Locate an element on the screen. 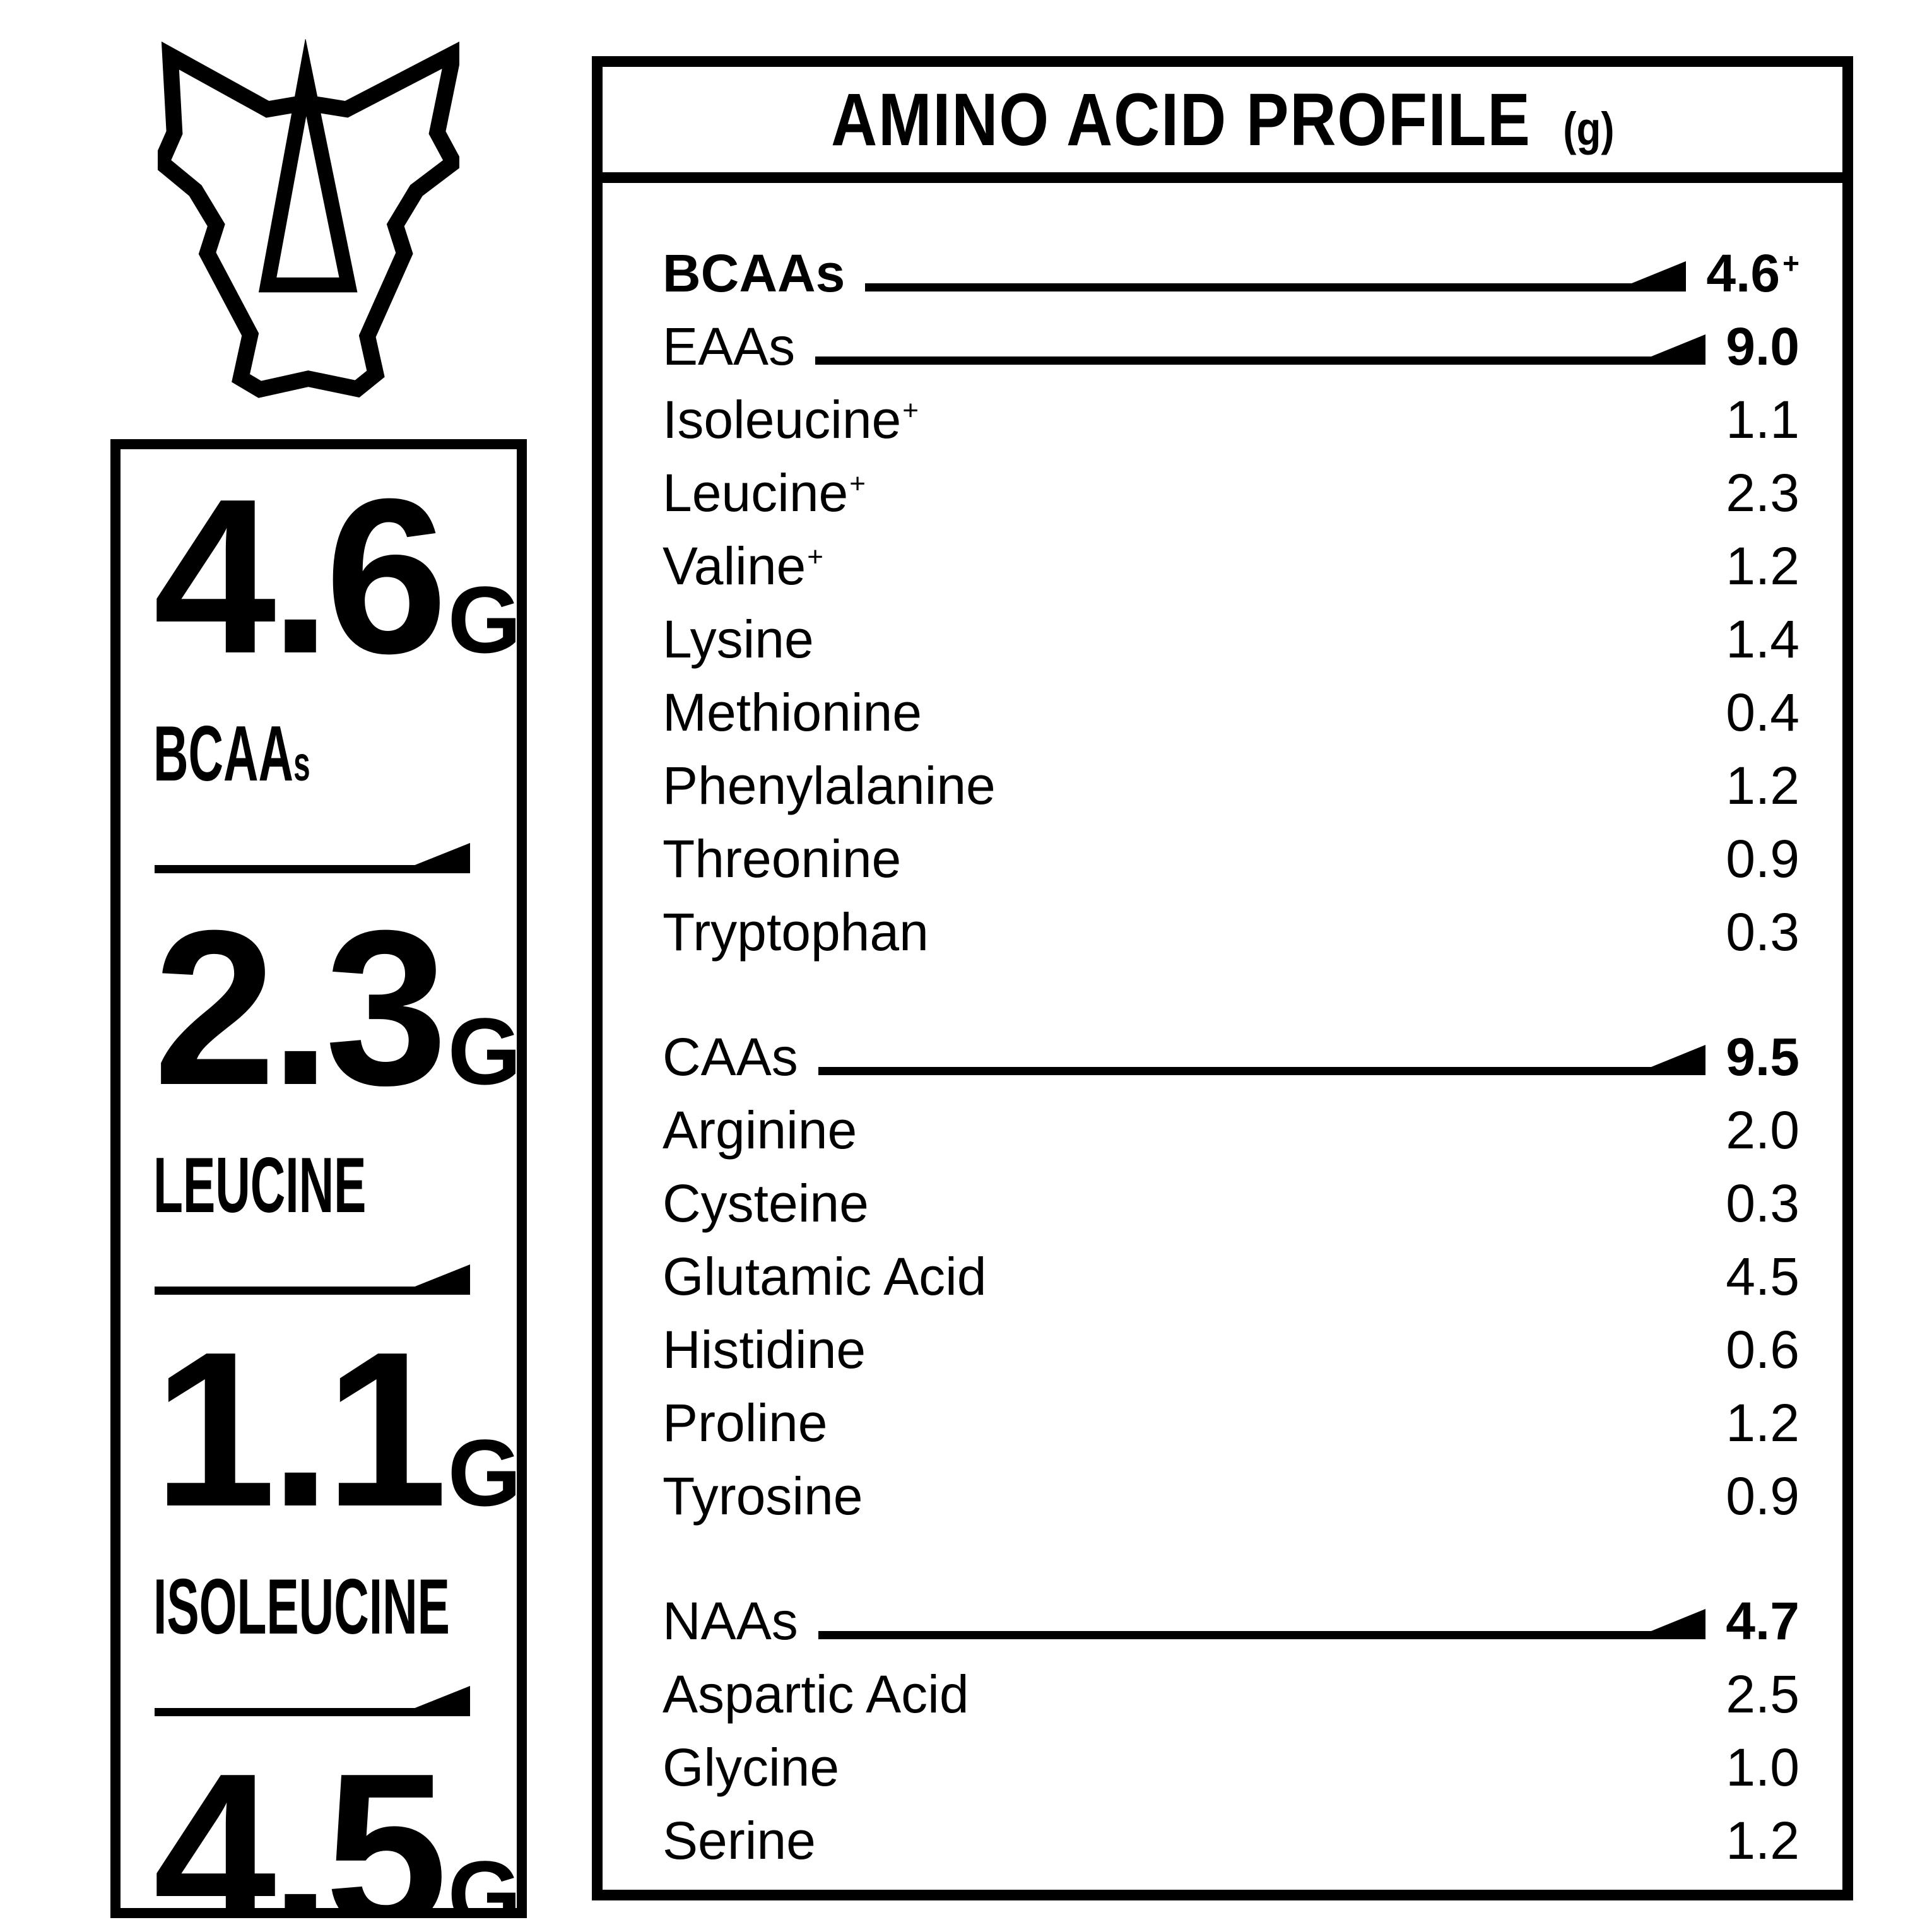 The height and width of the screenshot is (1932, 1932). amino-label: Tyrosine is located at coordinates (763, 1496).